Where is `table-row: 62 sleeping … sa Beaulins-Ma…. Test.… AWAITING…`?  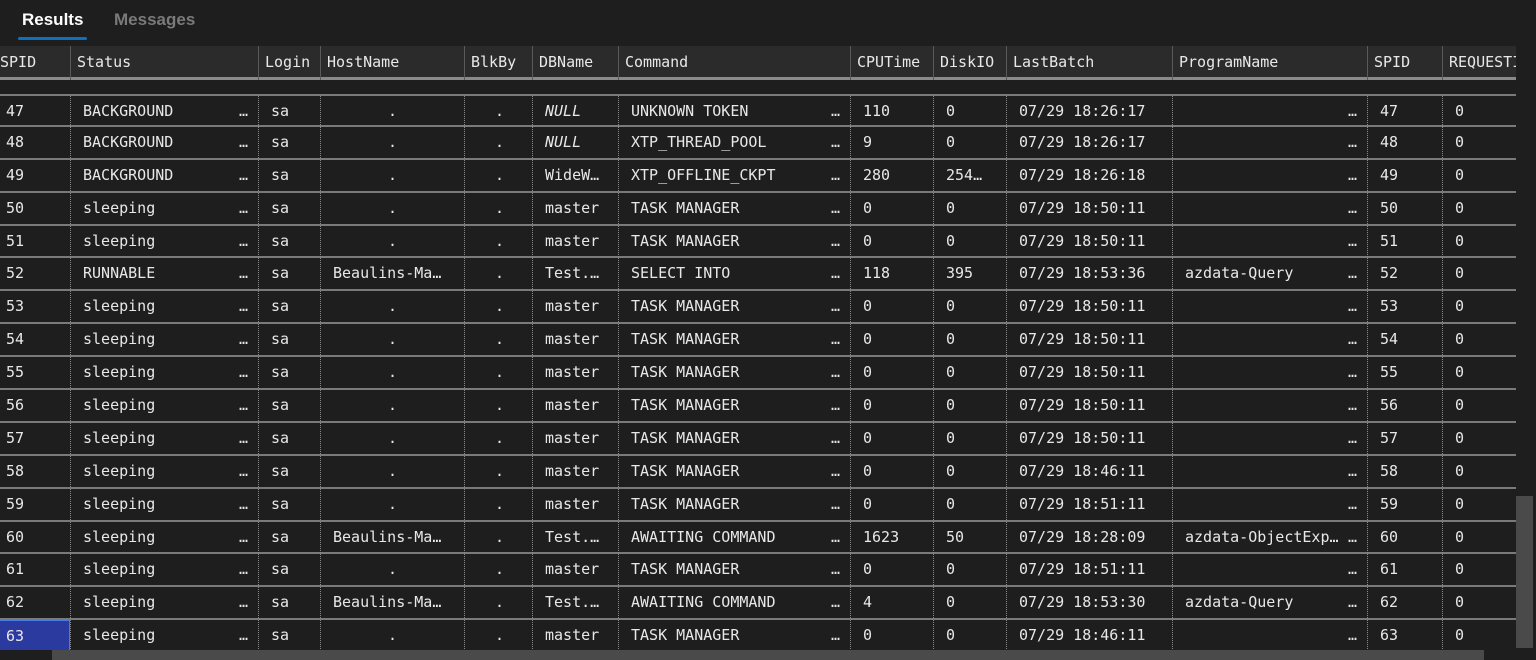
table-row: 62 sleeping … sa Beaulins-Ma…. Test.… AWAITING… is located at coordinates (758, 604).